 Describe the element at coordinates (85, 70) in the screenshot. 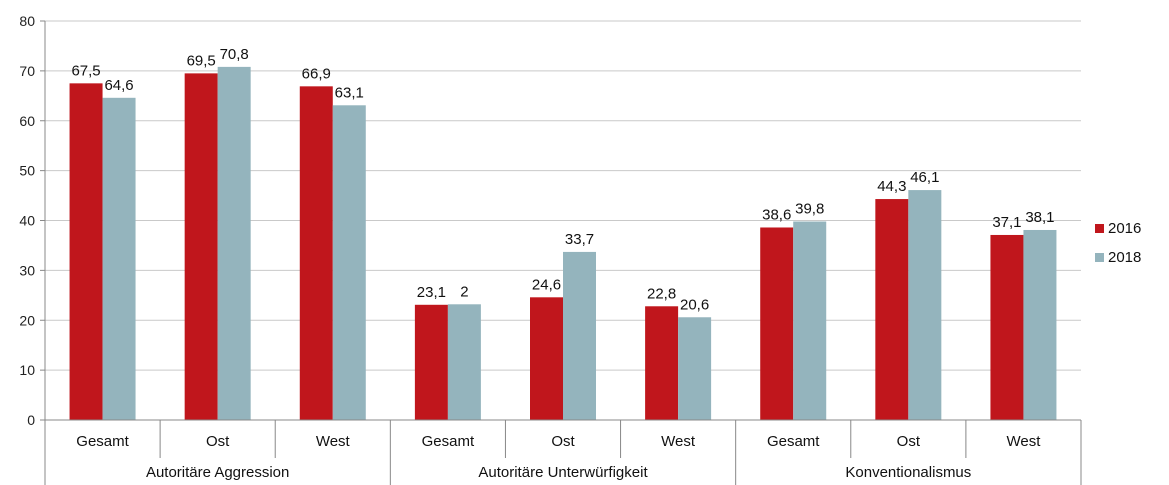

I see `data-label-2016-0: 67,5` at that location.